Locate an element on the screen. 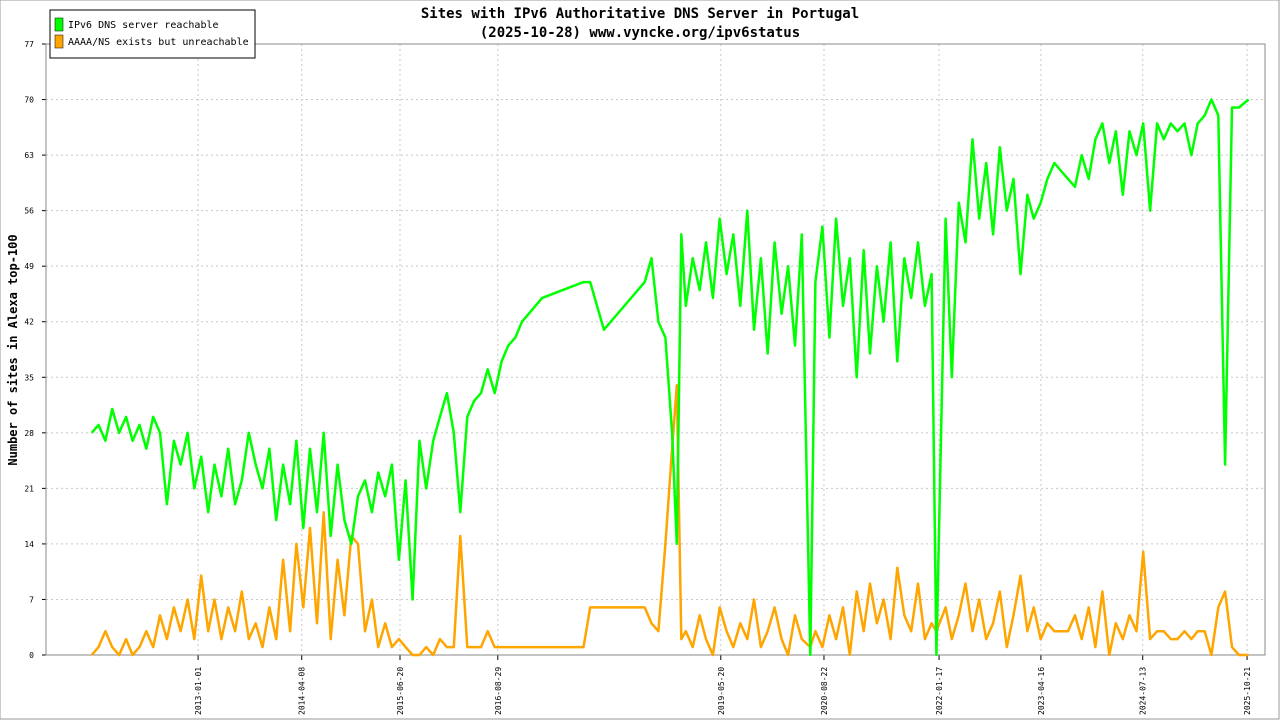 The width and height of the screenshot is (1280, 720). x-tick-label: 2019-05-20 is located at coordinates (721, 691).